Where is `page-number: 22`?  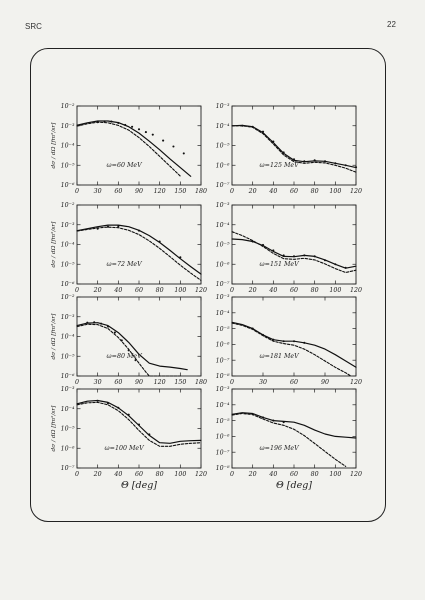 page-number: 22 is located at coordinates (391, 24).